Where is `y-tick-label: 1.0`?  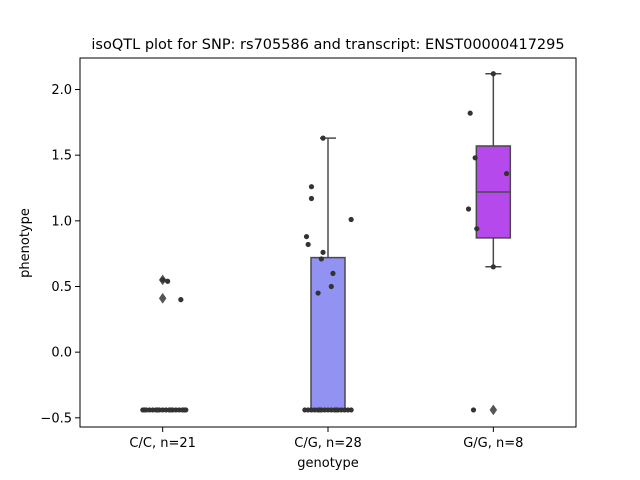
y-tick-label: 1.0 is located at coordinates (61, 221).